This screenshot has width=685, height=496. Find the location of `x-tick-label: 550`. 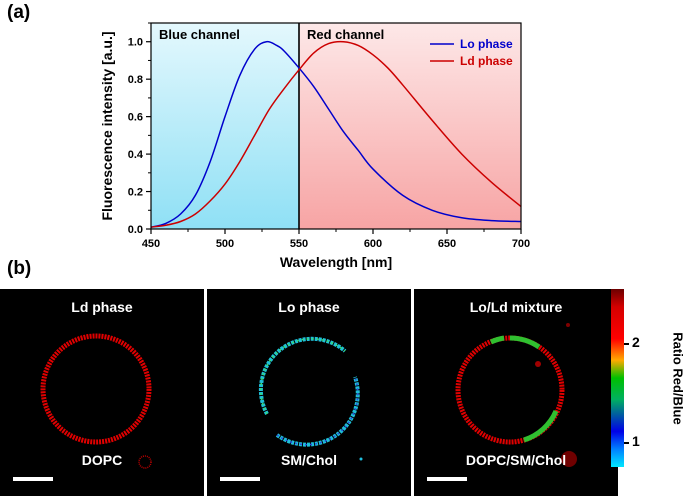

x-tick-label: 550 is located at coordinates (299, 244).